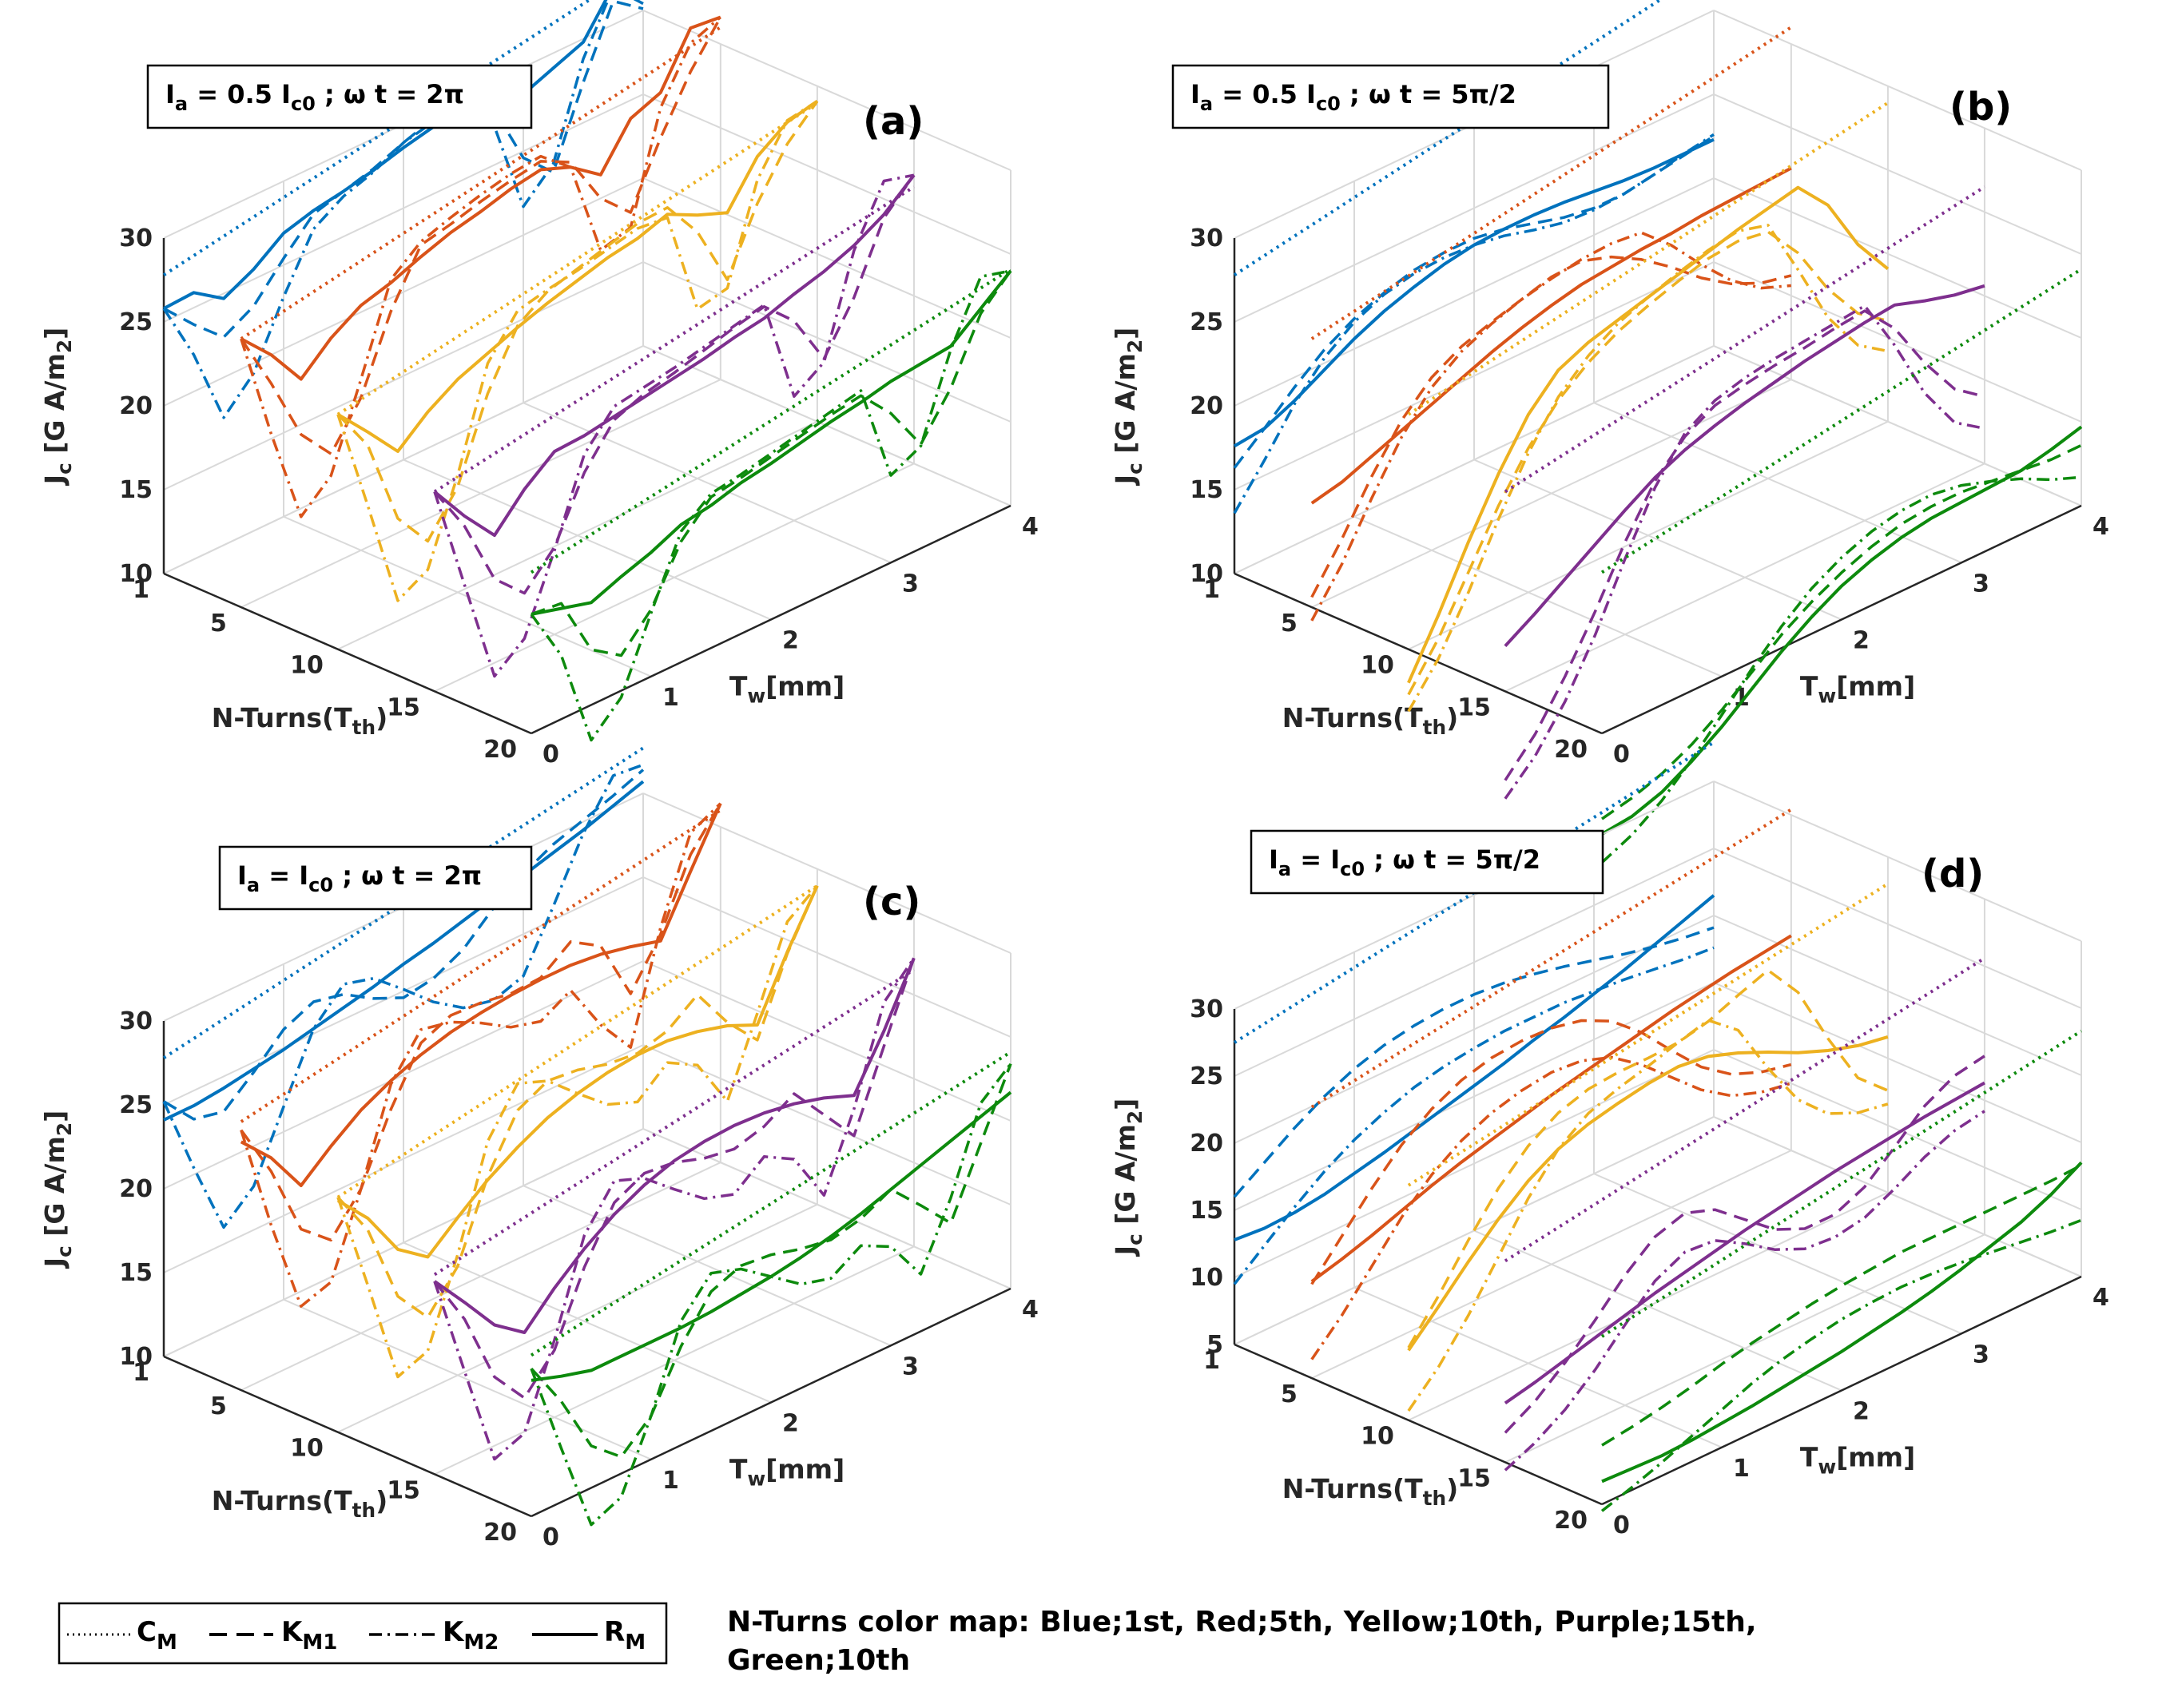 Image resolution: width=2170 pixels, height=1708 pixels. What do you see at coordinates (625, 1635) in the screenshot?
I see `legend-label-rm: RM` at bounding box center [625, 1635].